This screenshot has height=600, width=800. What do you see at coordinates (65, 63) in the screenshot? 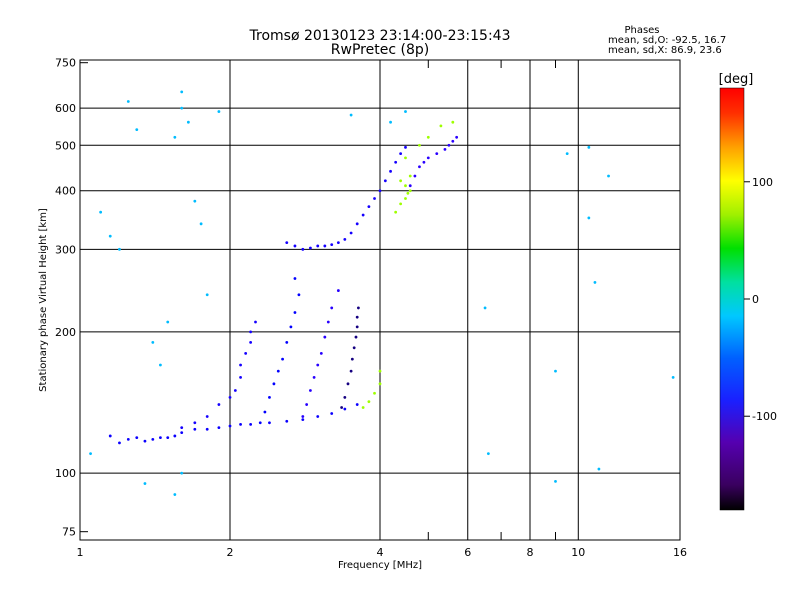
I see `y-tick-label: 750` at bounding box center [65, 63].